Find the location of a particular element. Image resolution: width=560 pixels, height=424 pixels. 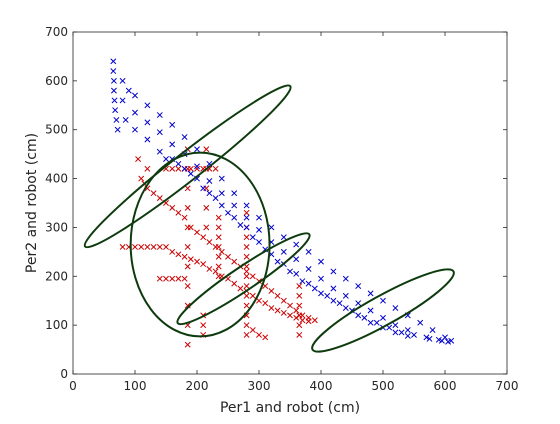

x-tick-label: 100 is located at coordinates (135, 386).